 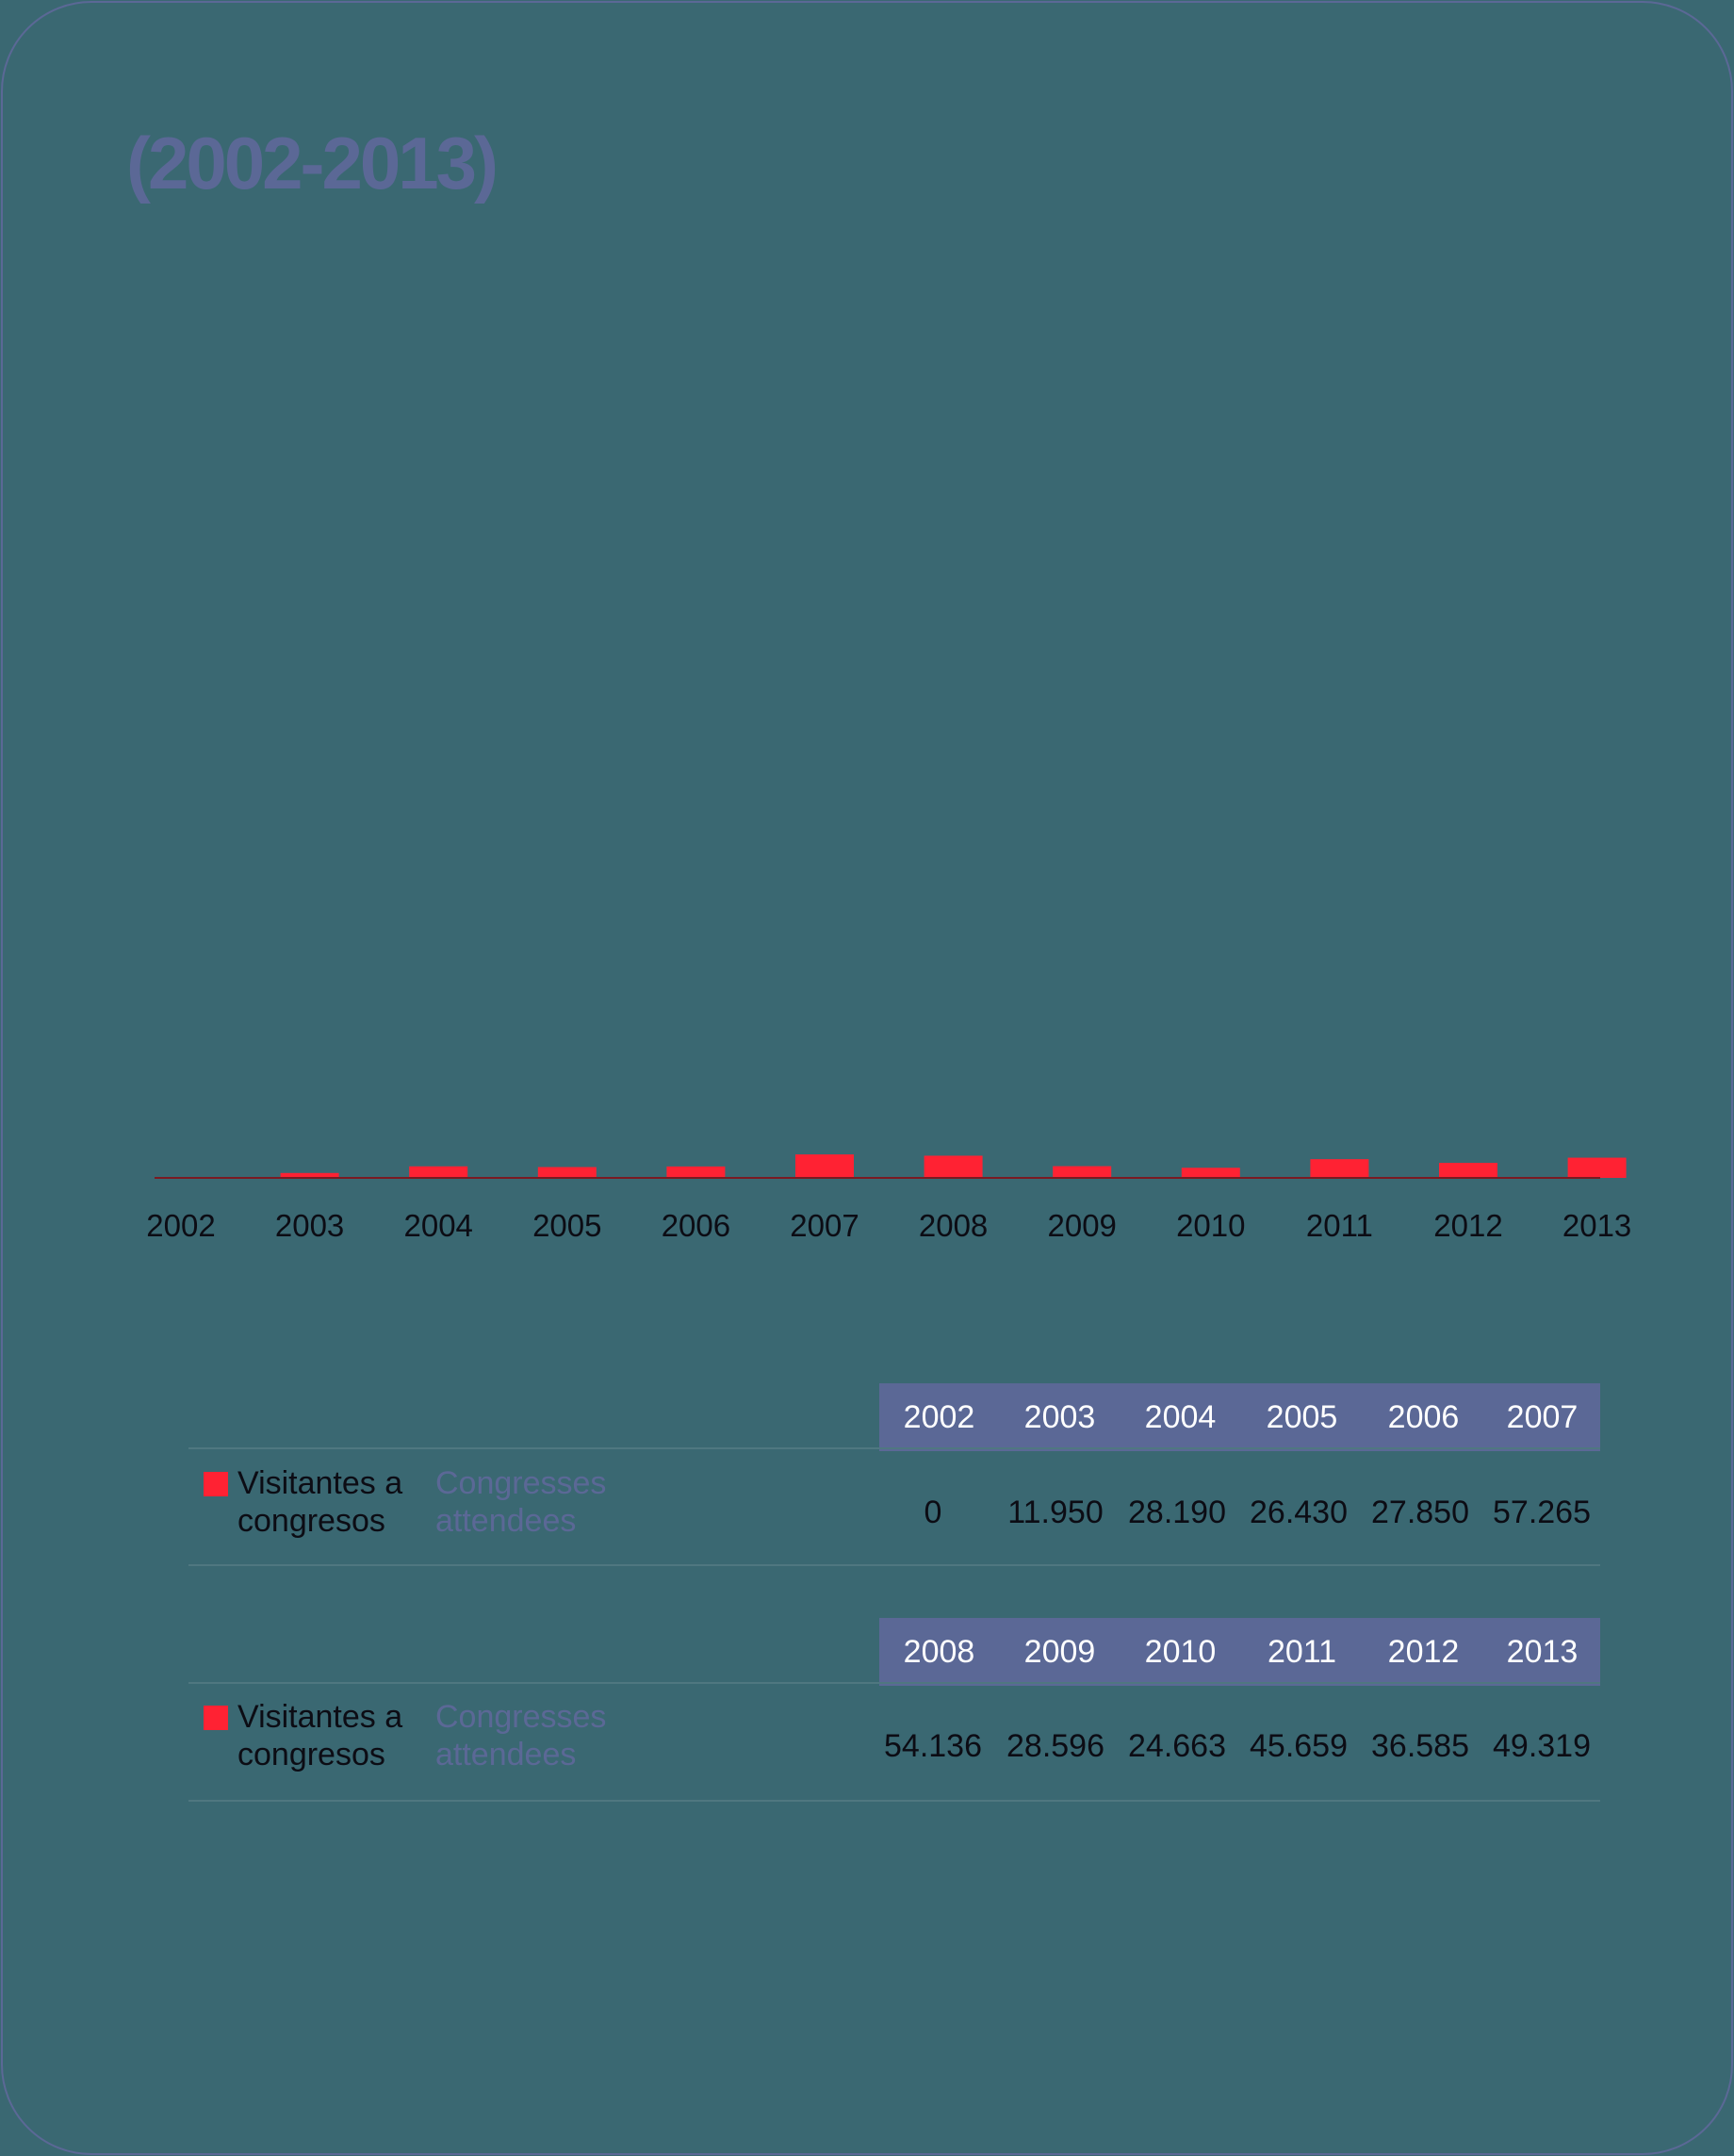 What do you see at coordinates (1302, 1417) in the screenshot?
I see `year-header: 2005` at bounding box center [1302, 1417].